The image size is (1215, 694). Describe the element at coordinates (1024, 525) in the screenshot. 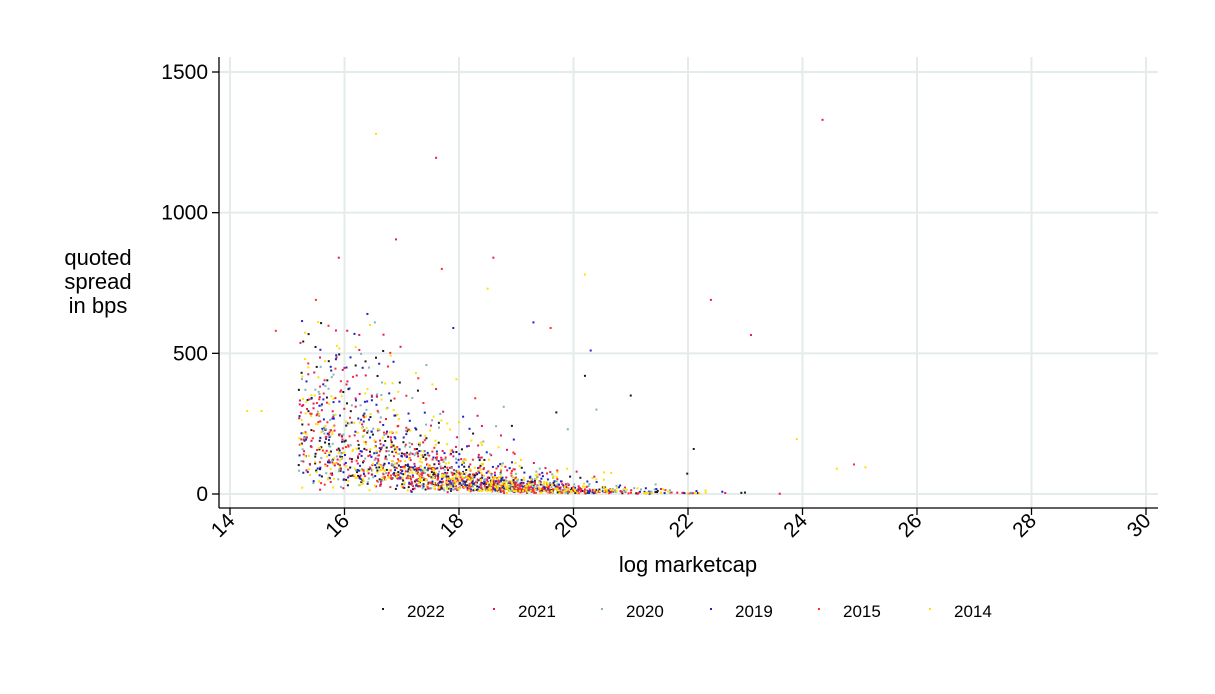

I see `x-tick-label: 28` at that location.